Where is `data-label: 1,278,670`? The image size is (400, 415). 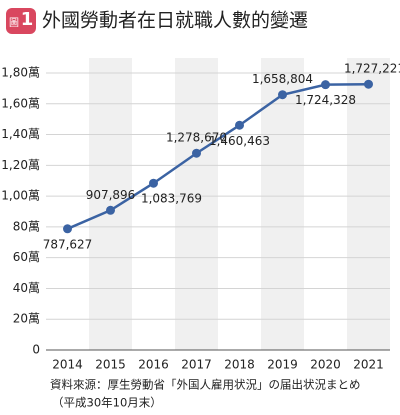
data-label: 1,278,670 is located at coordinates (196, 138).